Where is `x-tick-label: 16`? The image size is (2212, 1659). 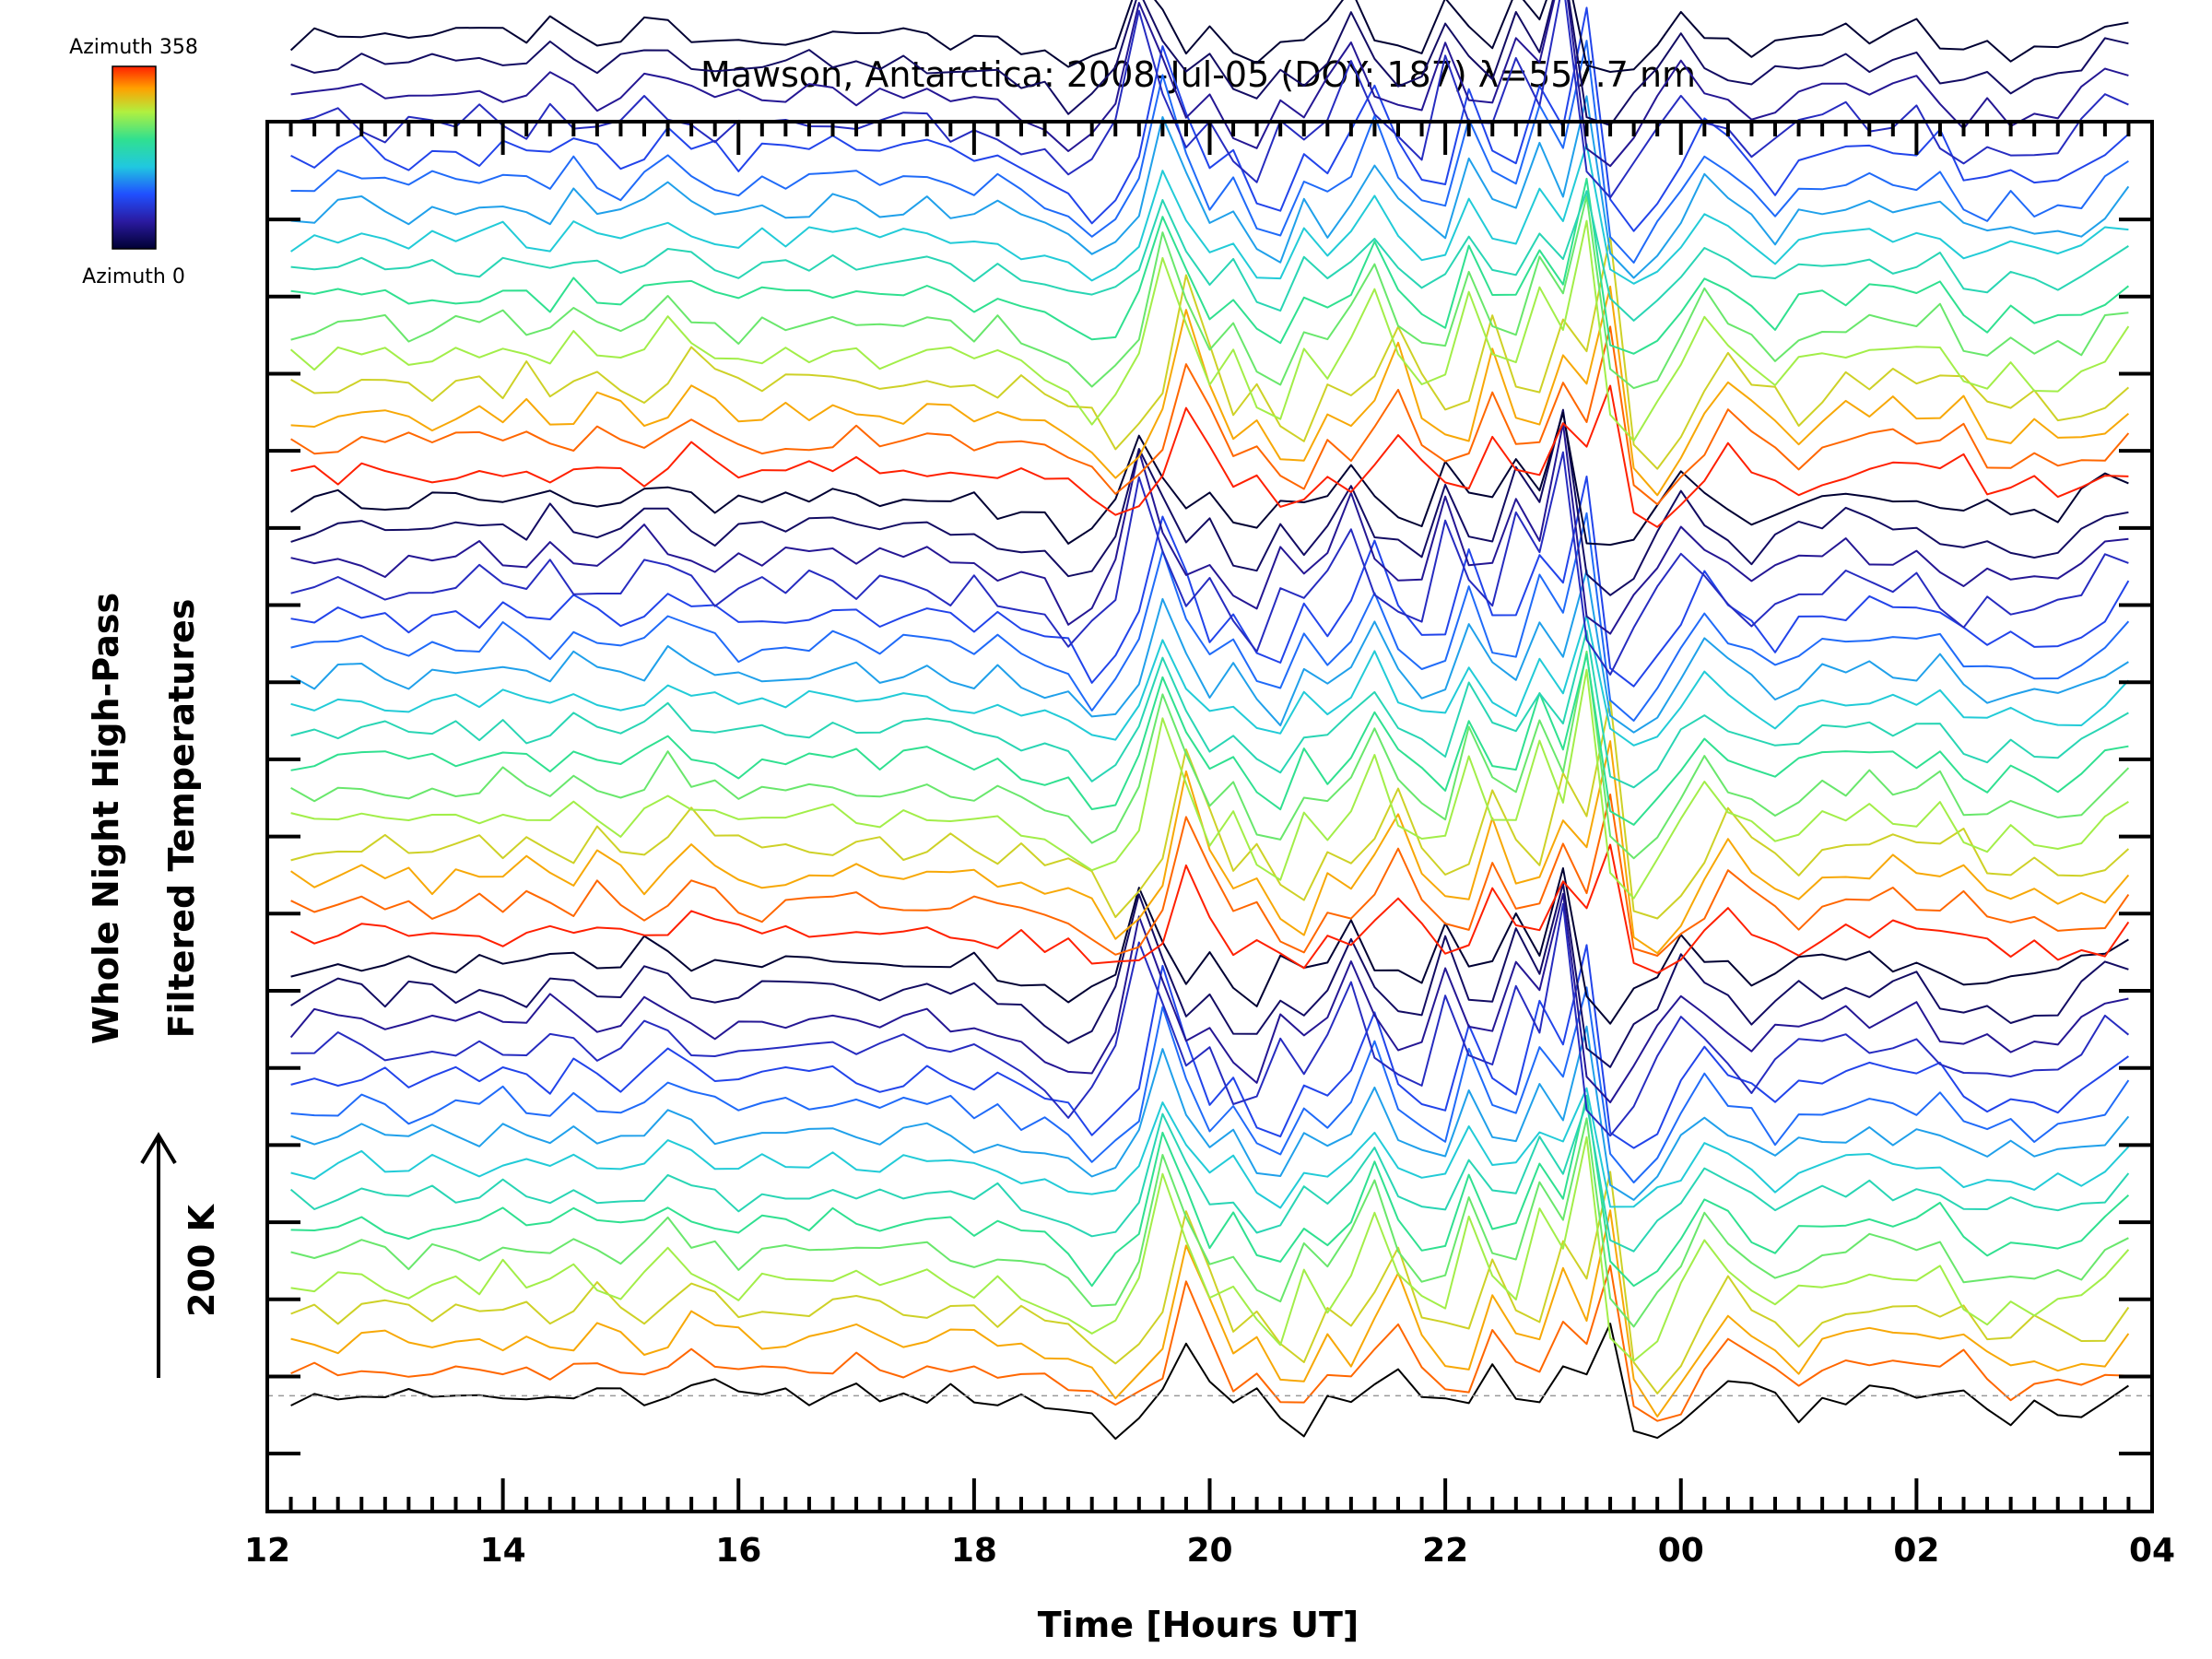
x-tick-label: 16 is located at coordinates (738, 1551).